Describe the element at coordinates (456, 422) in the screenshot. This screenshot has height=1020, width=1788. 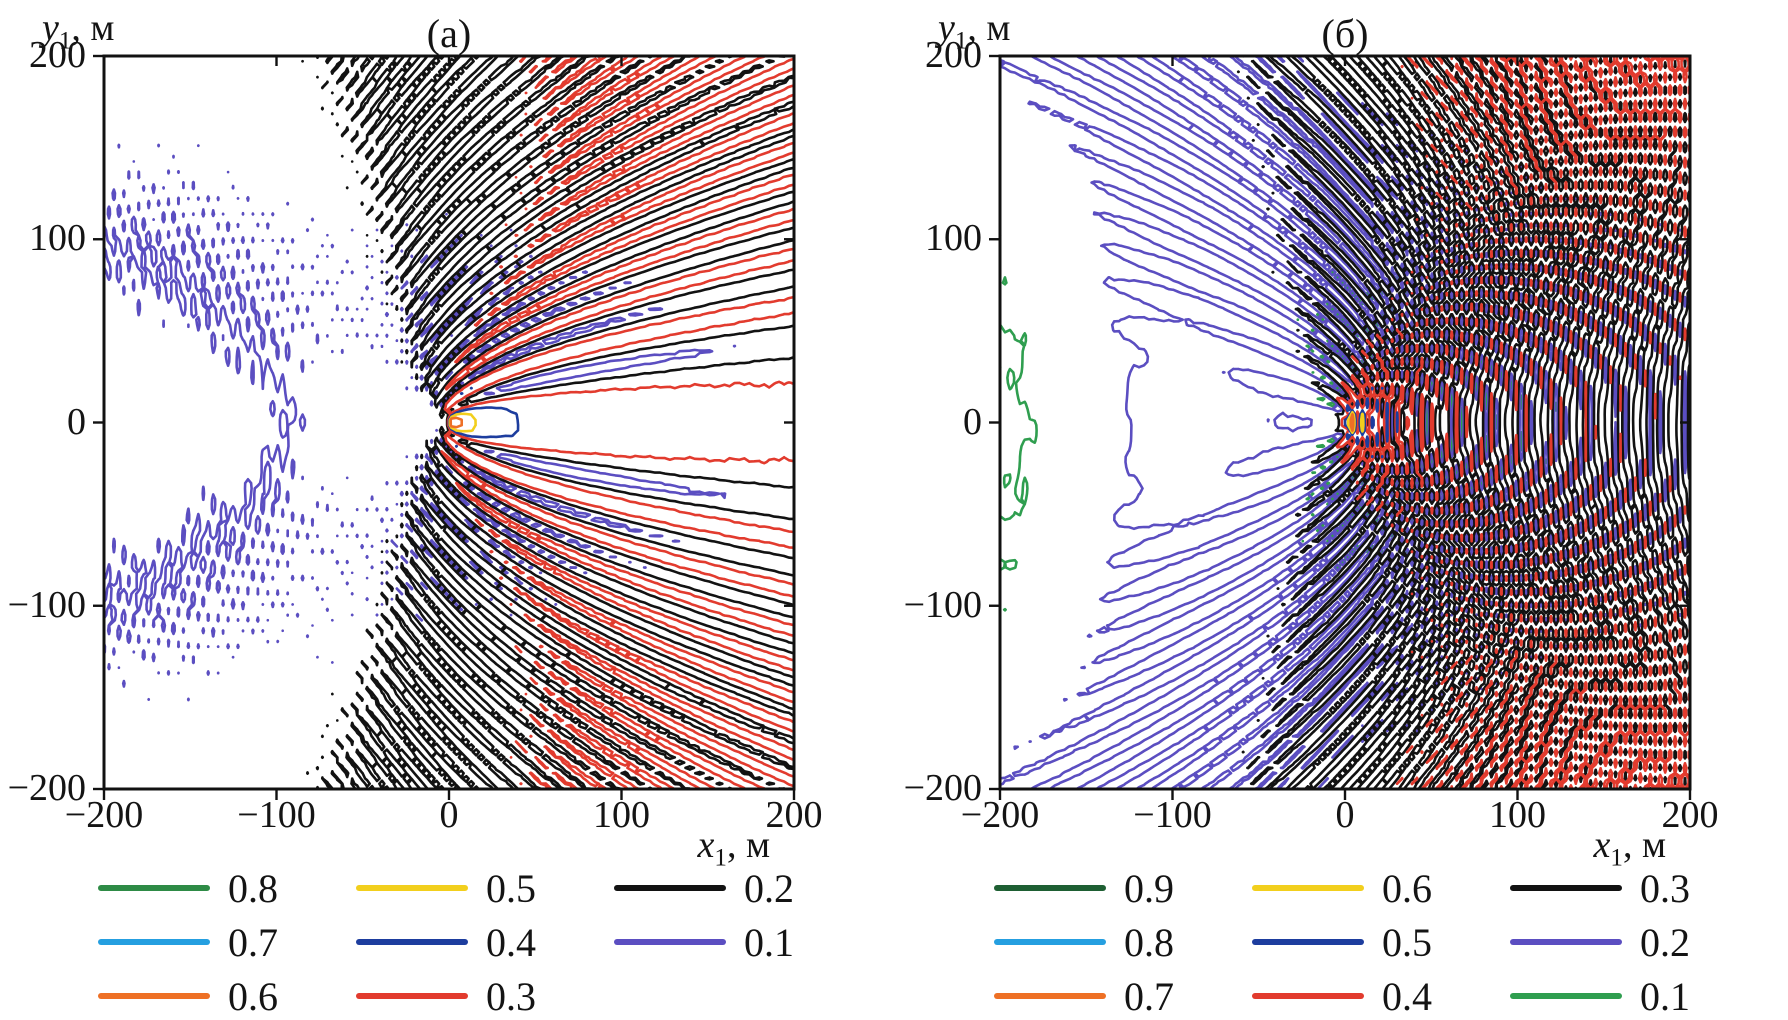
I see `contour-level-0.6` at that location.